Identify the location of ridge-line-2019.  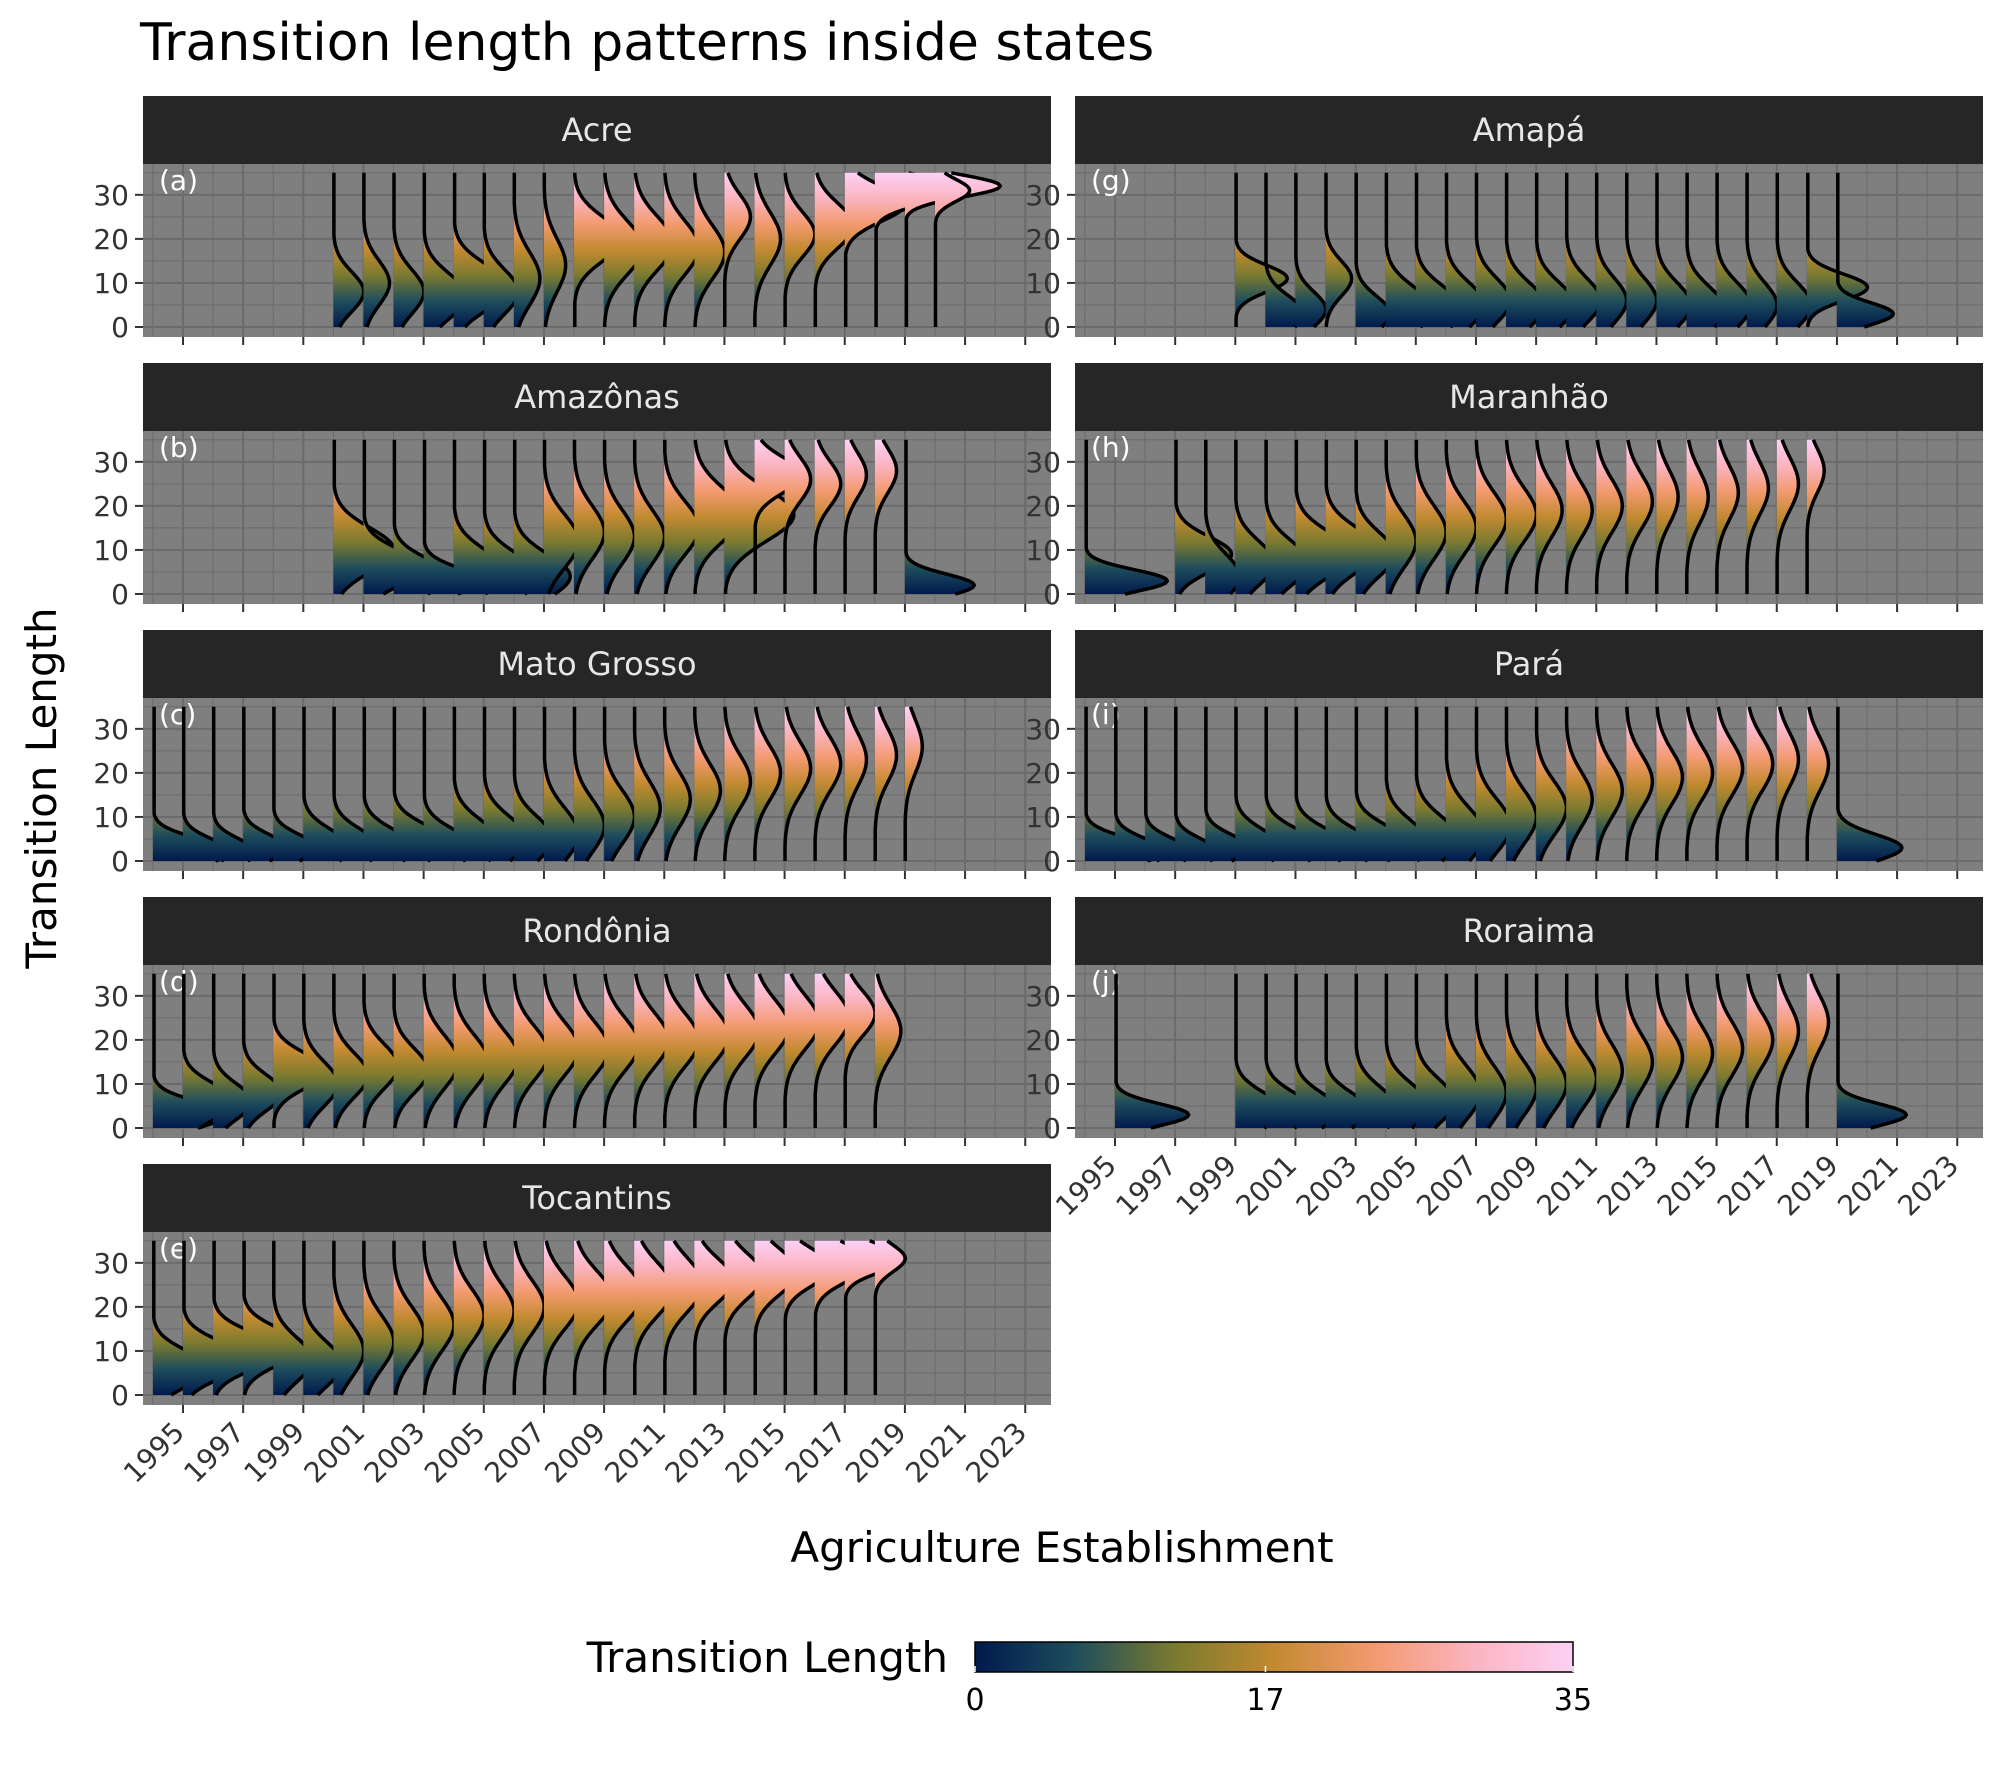
(1872, 1051).